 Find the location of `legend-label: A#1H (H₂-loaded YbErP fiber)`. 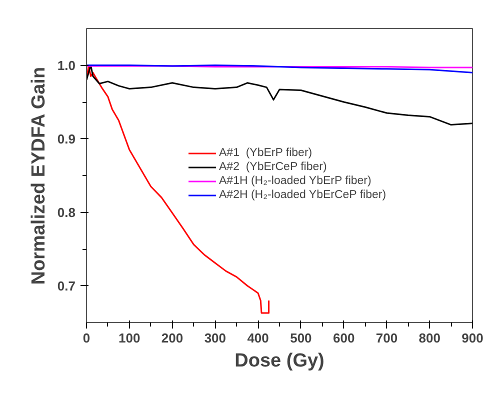

legend-label: A#1H (H₂-loaded YbErP fiber) is located at coordinates (295, 181).